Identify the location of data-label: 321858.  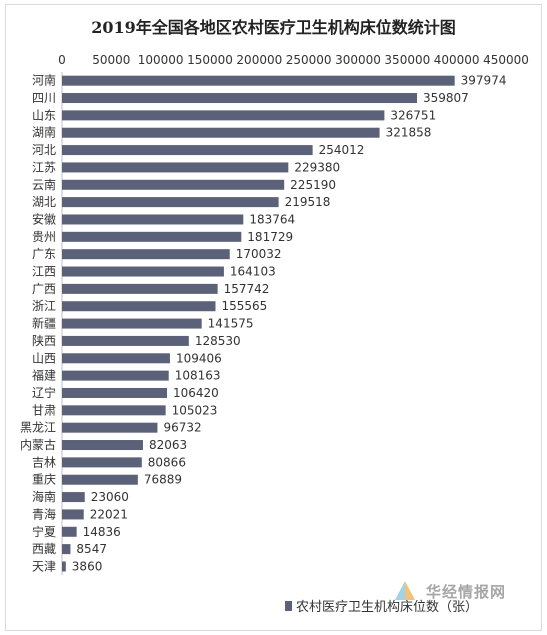
(409, 133).